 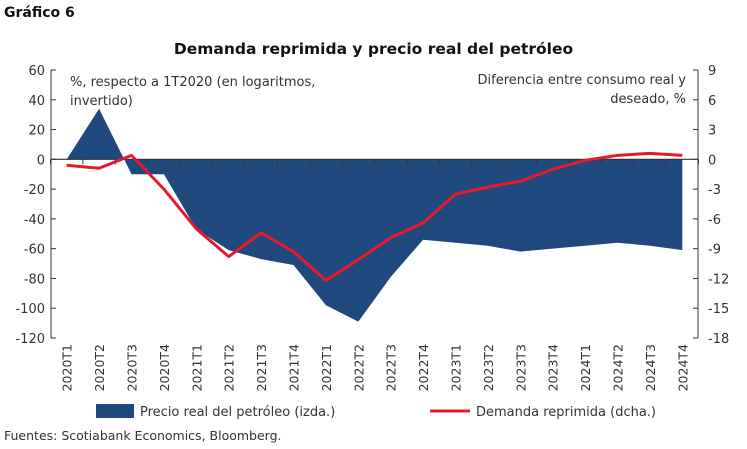 I want to click on right-tick-label: -3, so click(x=714, y=190).